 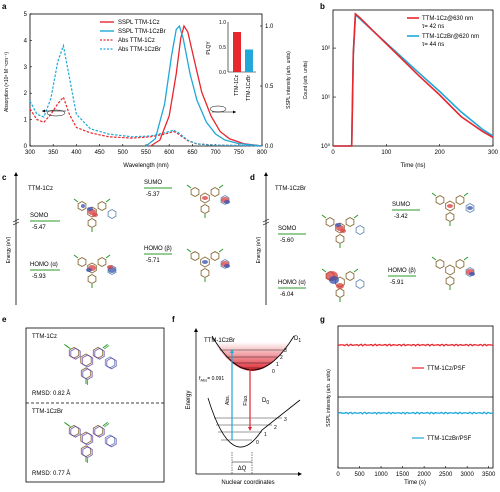 I want to click on a-ytick-right-label: 0.0, so click(x=269, y=147).